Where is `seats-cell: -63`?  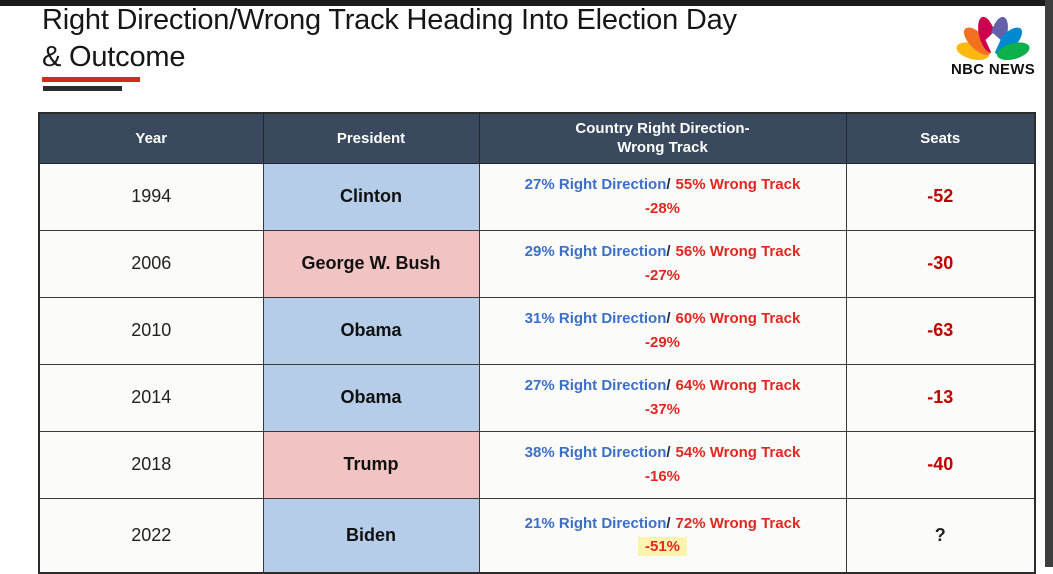 seats-cell: -63 is located at coordinates (940, 330).